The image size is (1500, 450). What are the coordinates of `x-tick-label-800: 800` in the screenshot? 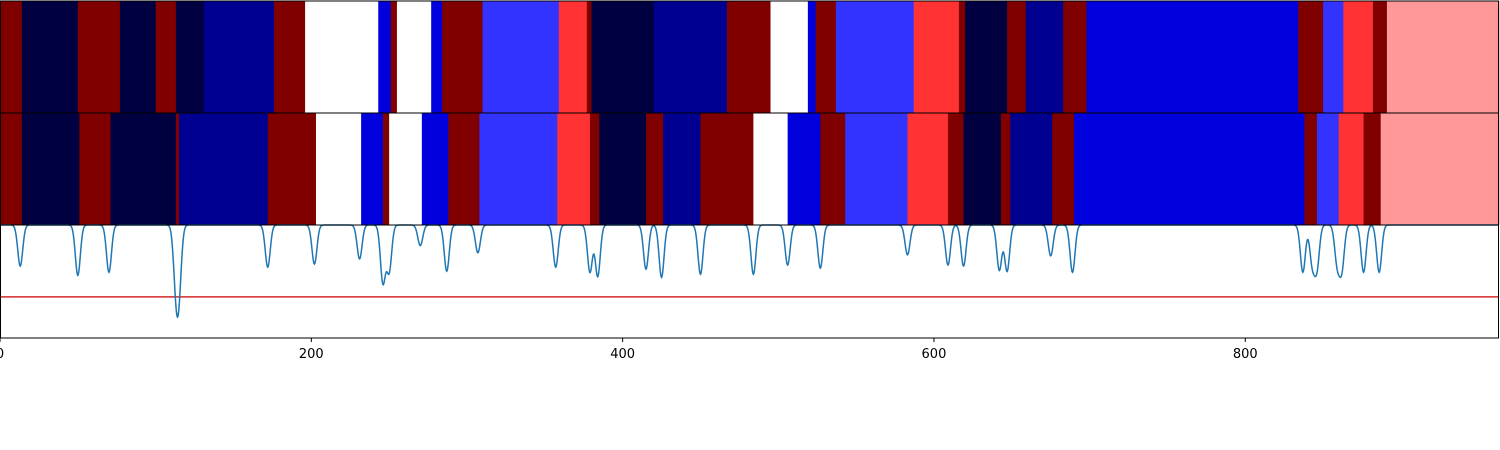 It's located at (1245, 354).